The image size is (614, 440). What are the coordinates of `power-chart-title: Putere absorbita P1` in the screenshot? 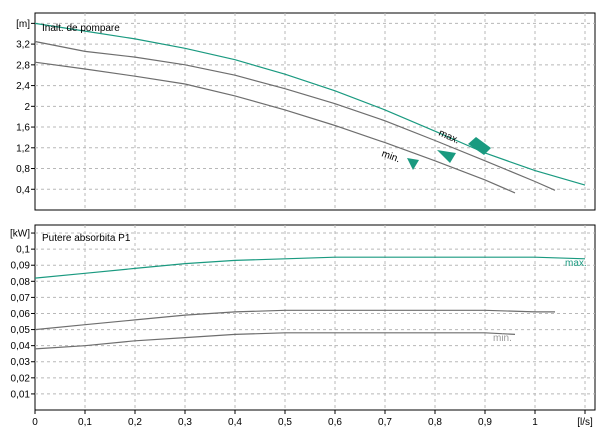 It's located at (86, 238).